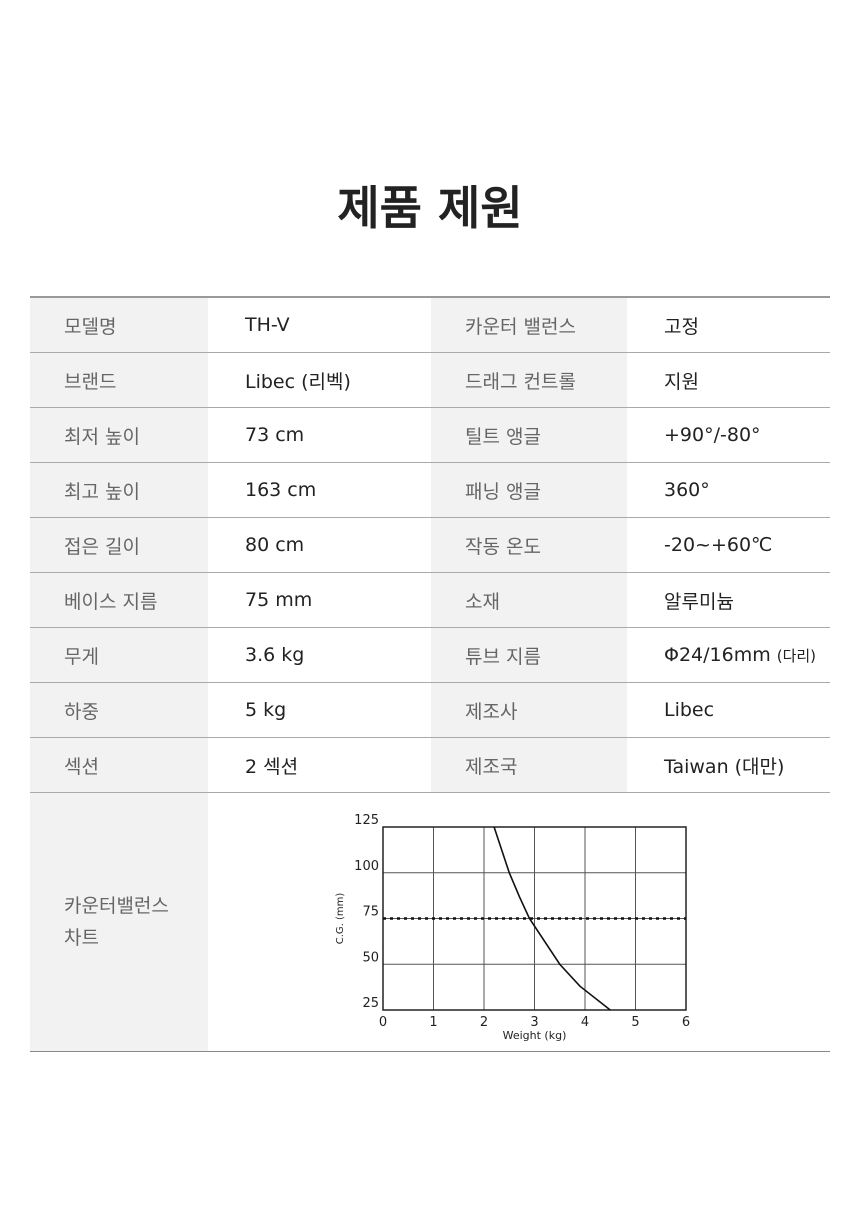 The image size is (860, 1218). Describe the element at coordinates (529, 490) in the screenshot. I see `spec-label: 패닝 앵글` at that location.